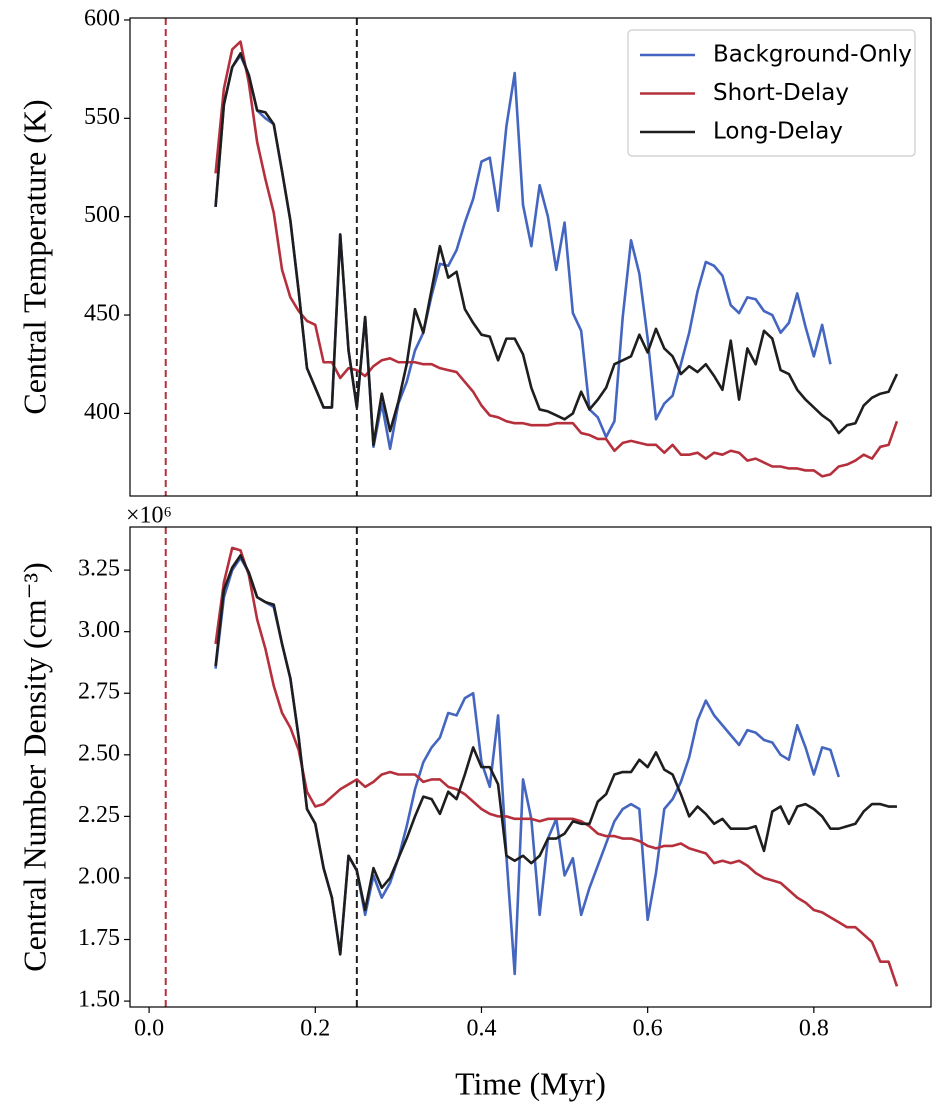 This screenshot has width=939, height=1114. What do you see at coordinates (99, 569) in the screenshot?
I see `y-tick-label: 3.25` at bounding box center [99, 569].